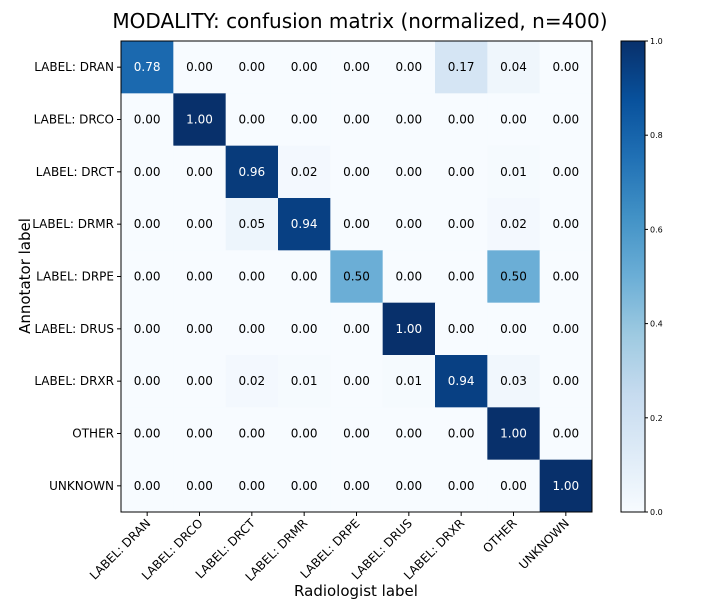 This screenshot has height=600, width=720. Describe the element at coordinates (75, 172) in the screenshot. I see `y-tick-label: LABEL: DRCT` at that location.